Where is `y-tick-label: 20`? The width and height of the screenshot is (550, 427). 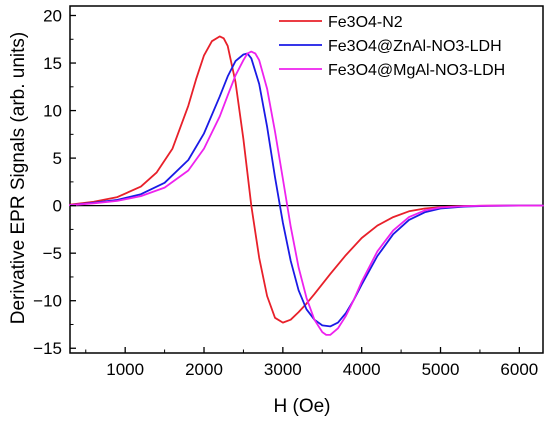
y-tick-label: 20 is located at coordinates (52, 16).